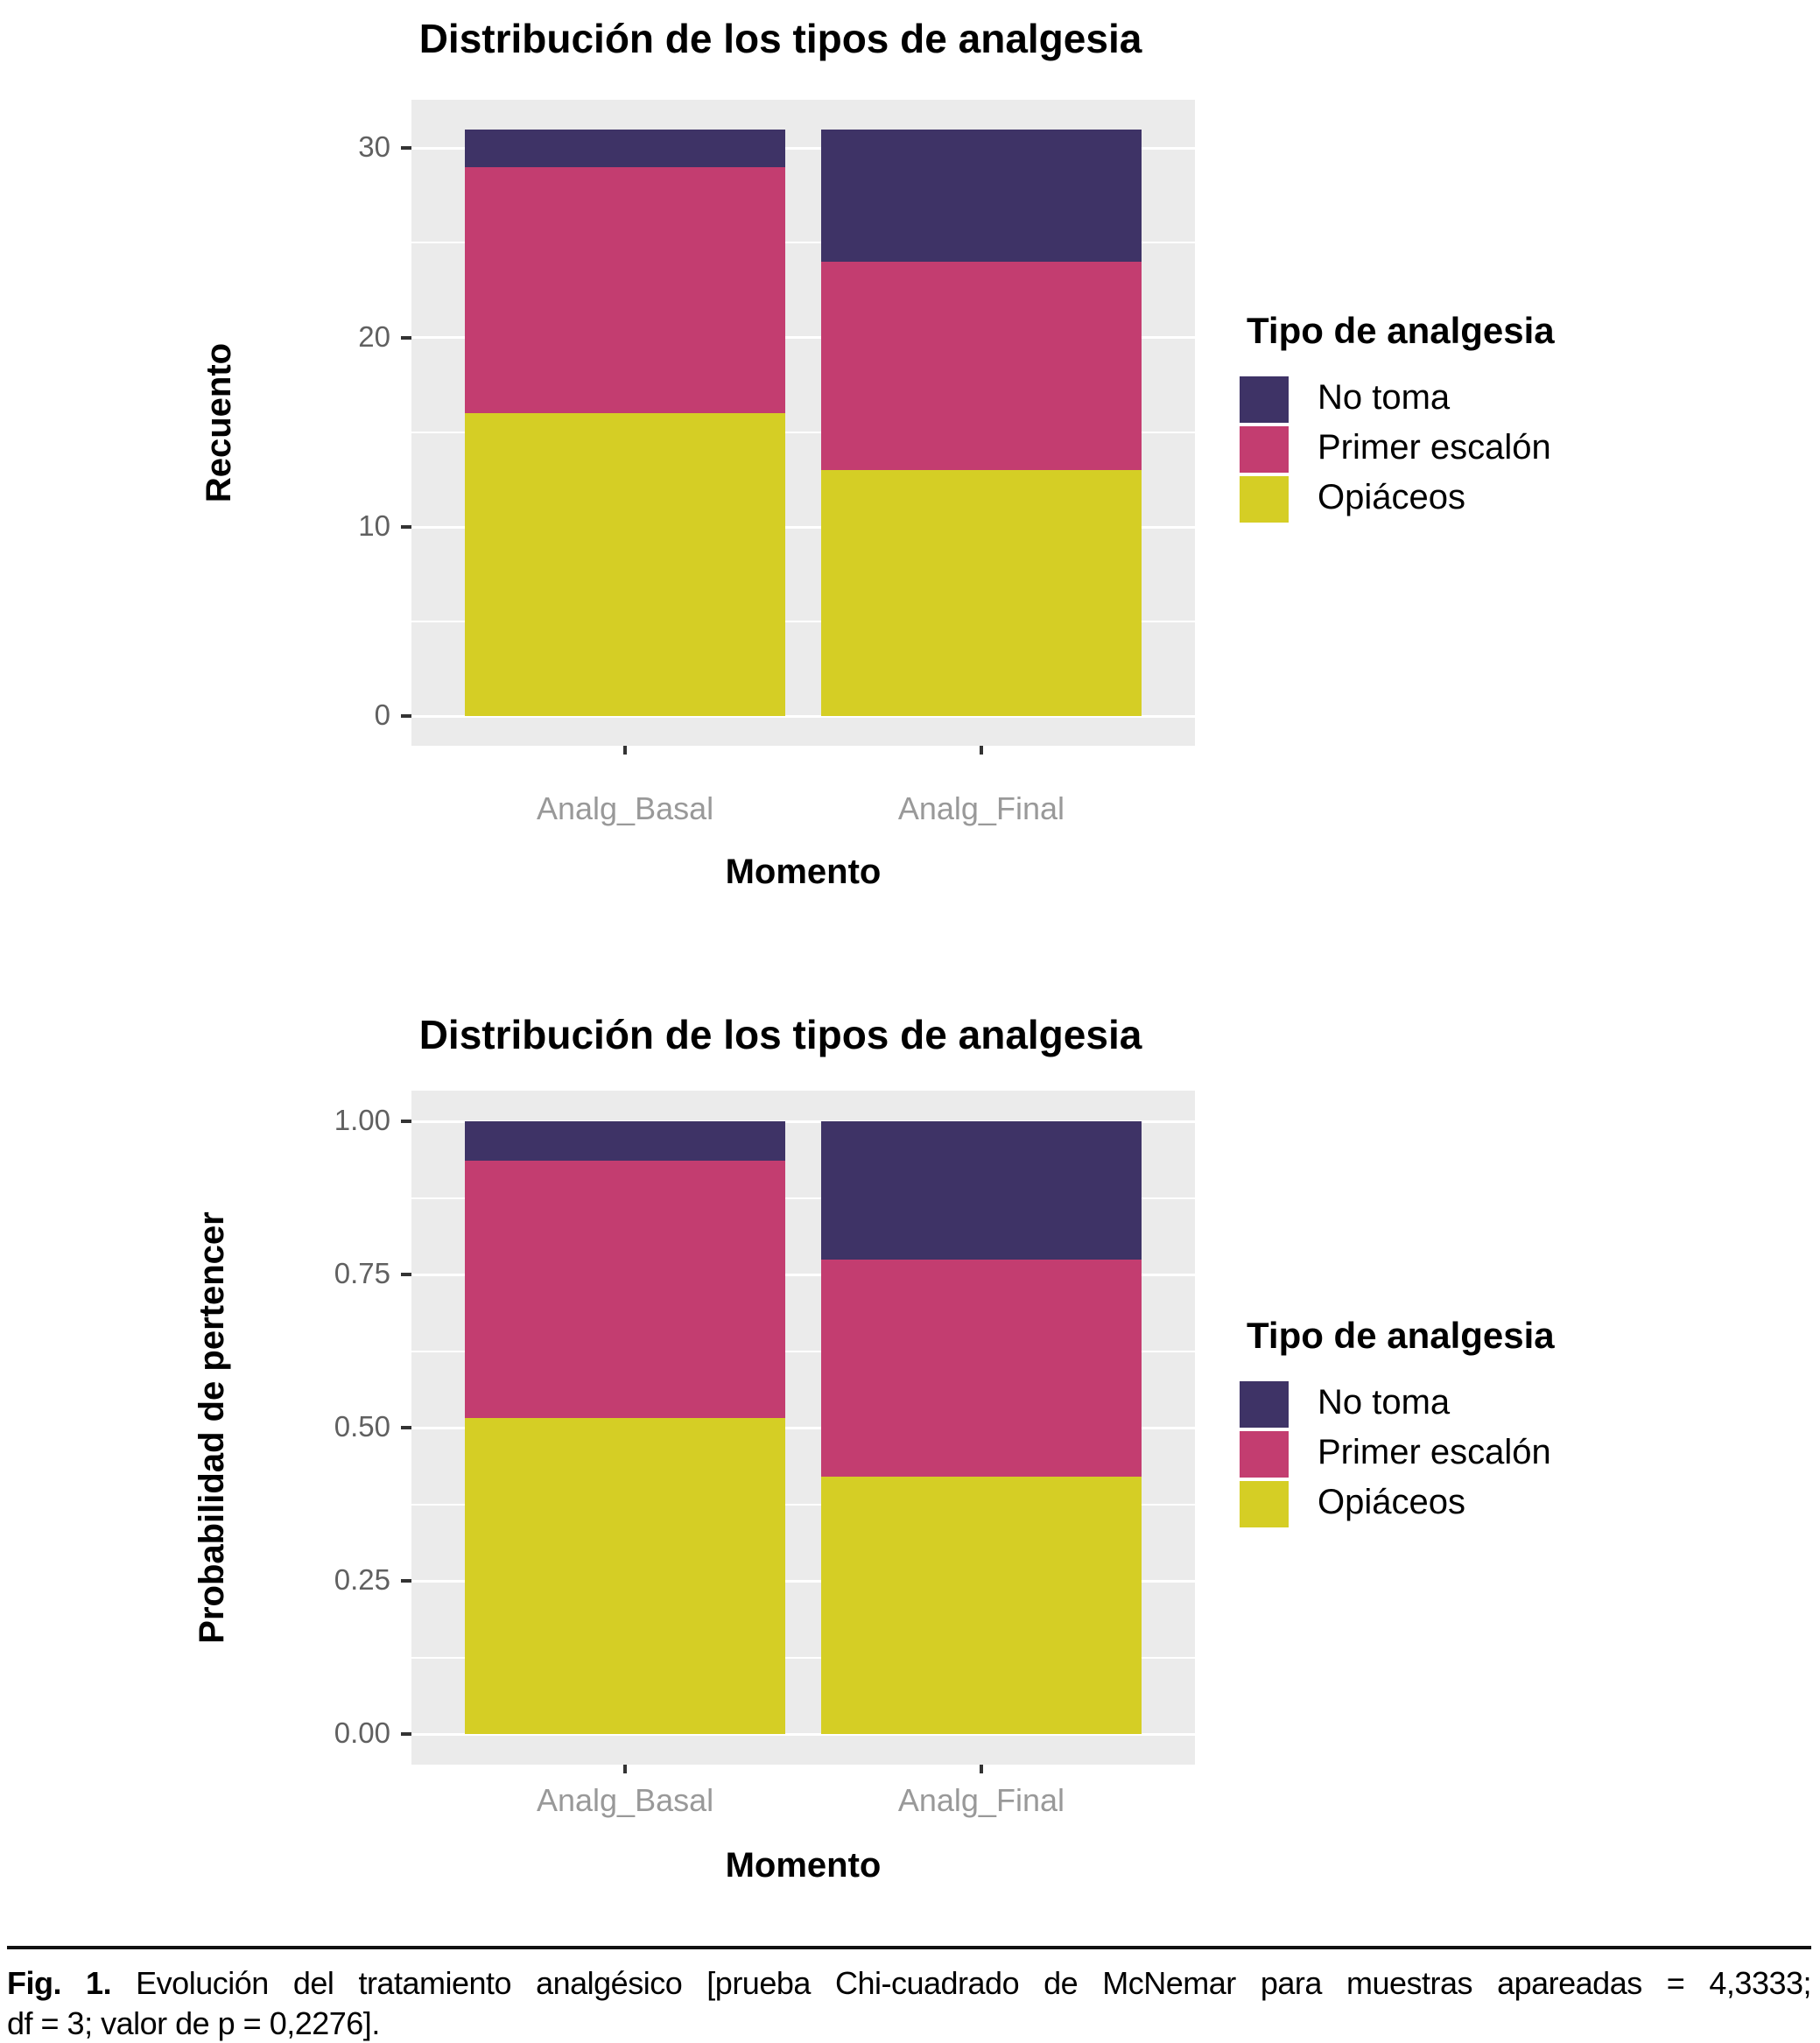  Describe the element at coordinates (212, 1427) in the screenshot. I see `y-axis-title: Probabilidad de pertencer` at that location.